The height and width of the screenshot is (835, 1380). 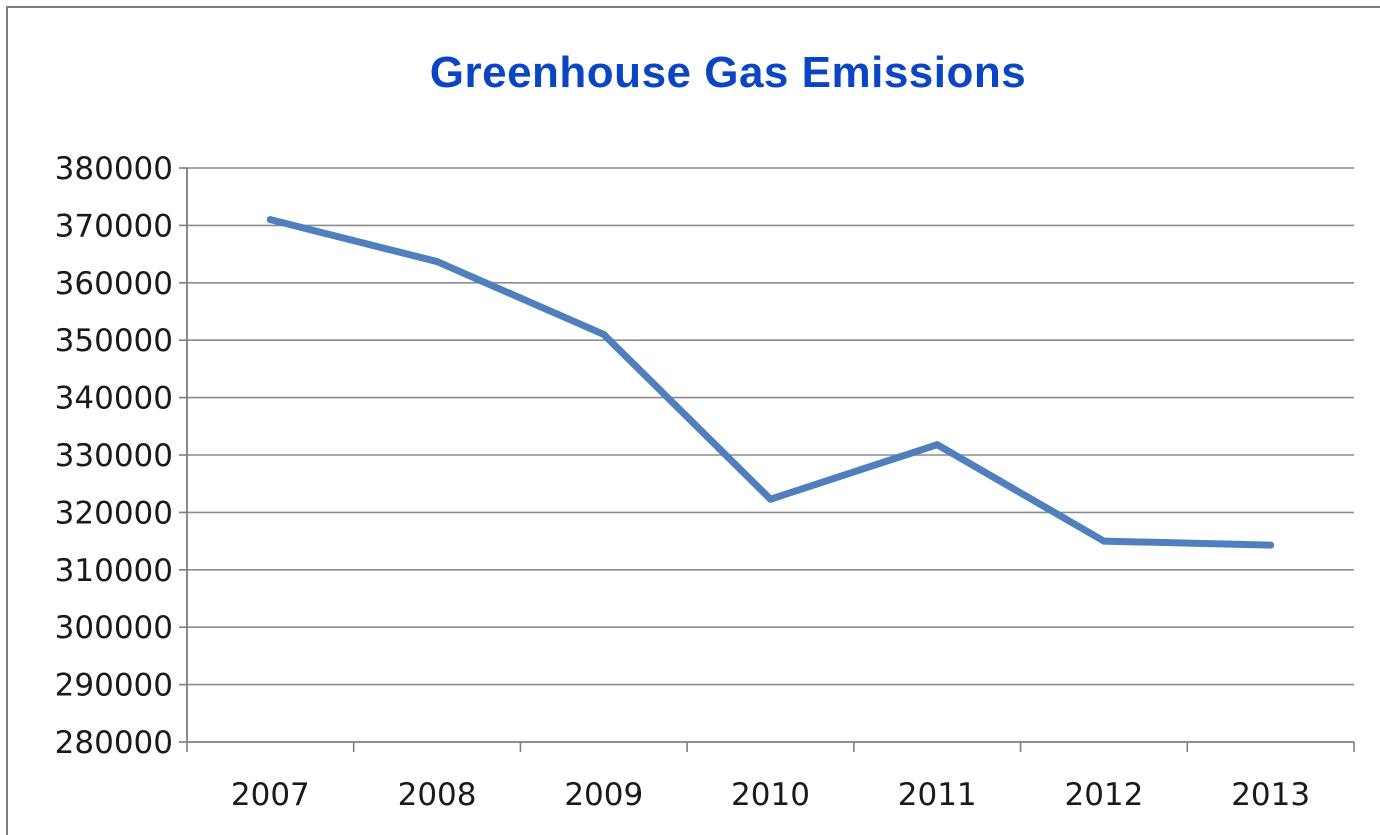 I want to click on y-tick-label: 290000, so click(x=114, y=686).